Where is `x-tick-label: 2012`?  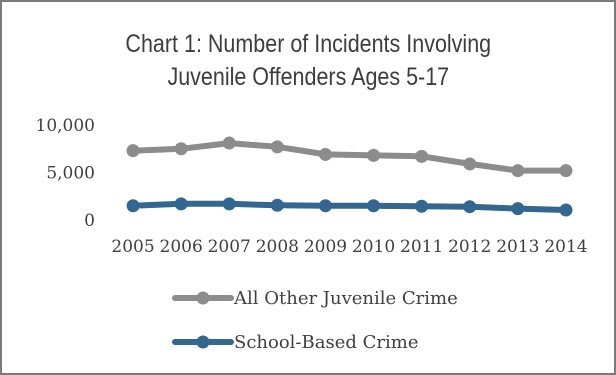 x-tick-label: 2012 is located at coordinates (469, 247).